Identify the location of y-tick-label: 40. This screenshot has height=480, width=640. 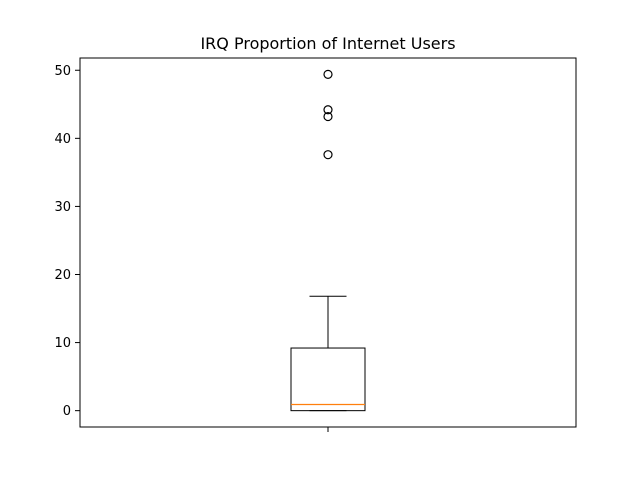
(62, 139).